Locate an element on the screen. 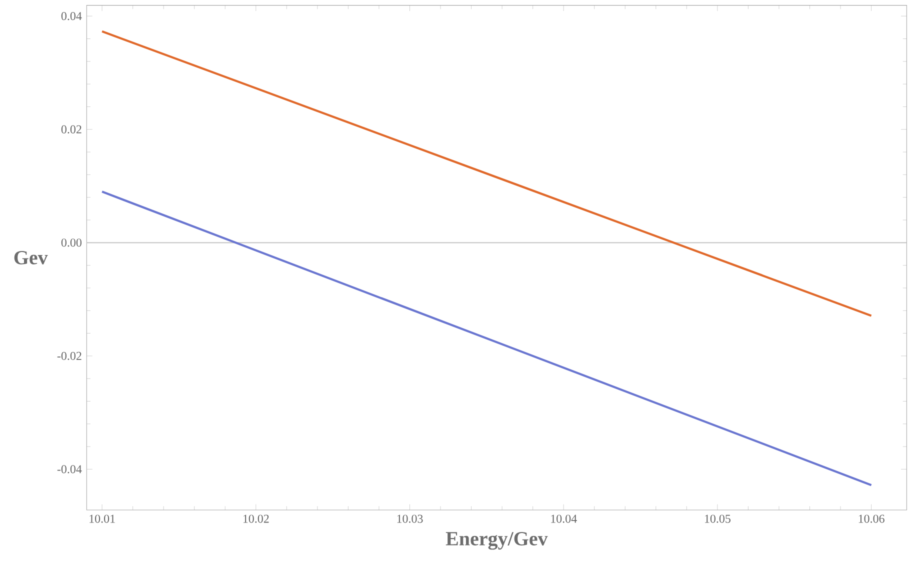  x-tick-label: 10.04 is located at coordinates (564, 518).